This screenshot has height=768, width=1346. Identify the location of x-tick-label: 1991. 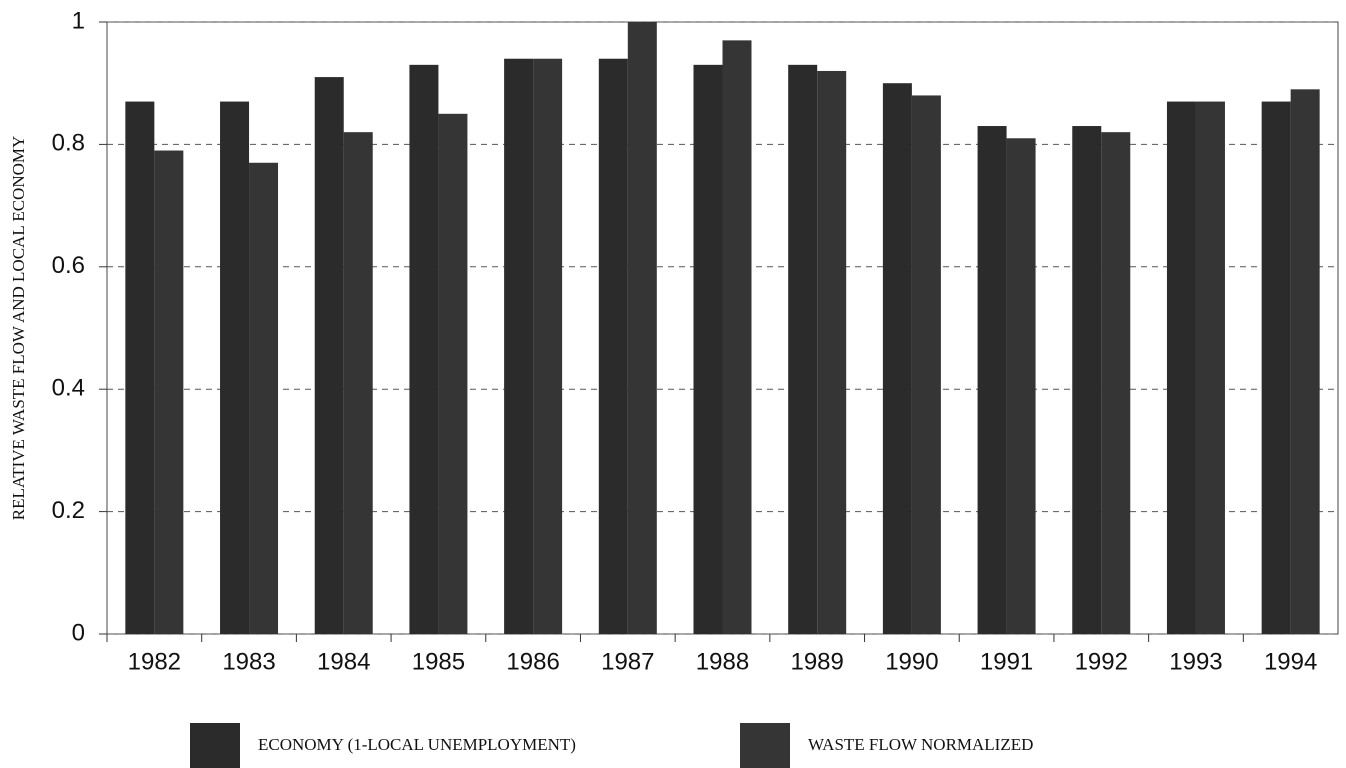
(1006, 661).